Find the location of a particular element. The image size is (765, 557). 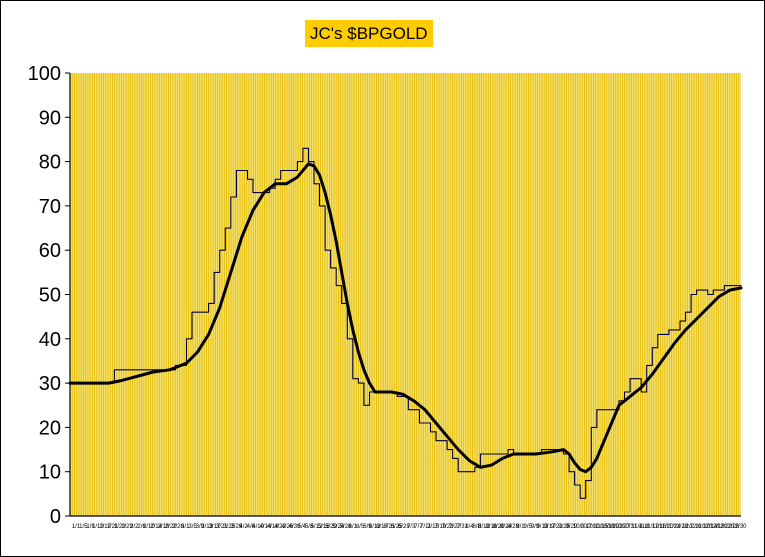

x-tick-label: 9/21 is located at coordinates (557, 527).